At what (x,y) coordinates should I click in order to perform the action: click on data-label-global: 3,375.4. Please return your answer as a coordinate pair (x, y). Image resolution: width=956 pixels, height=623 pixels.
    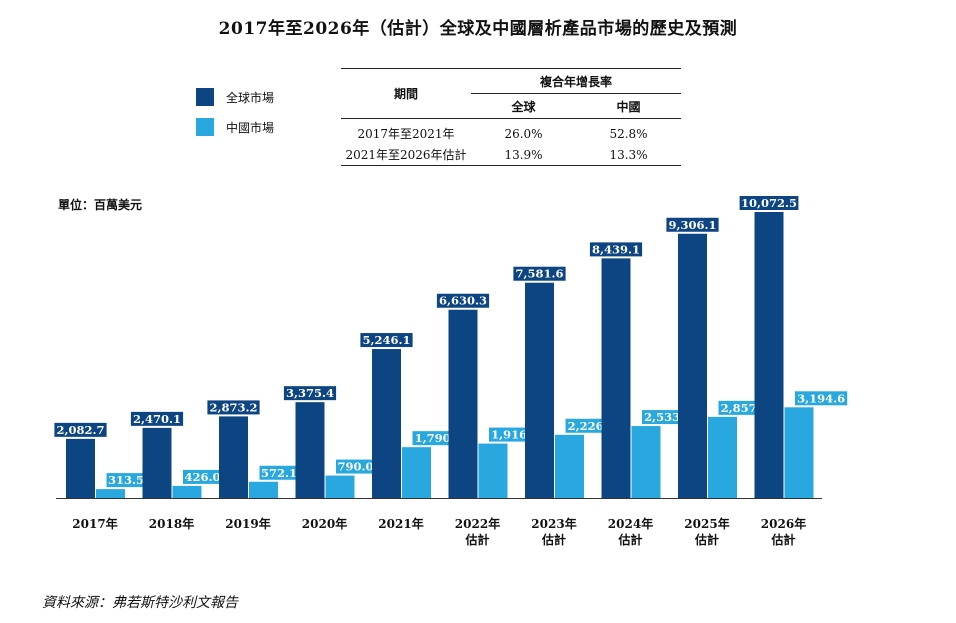
    Looking at the image, I should click on (310, 393).